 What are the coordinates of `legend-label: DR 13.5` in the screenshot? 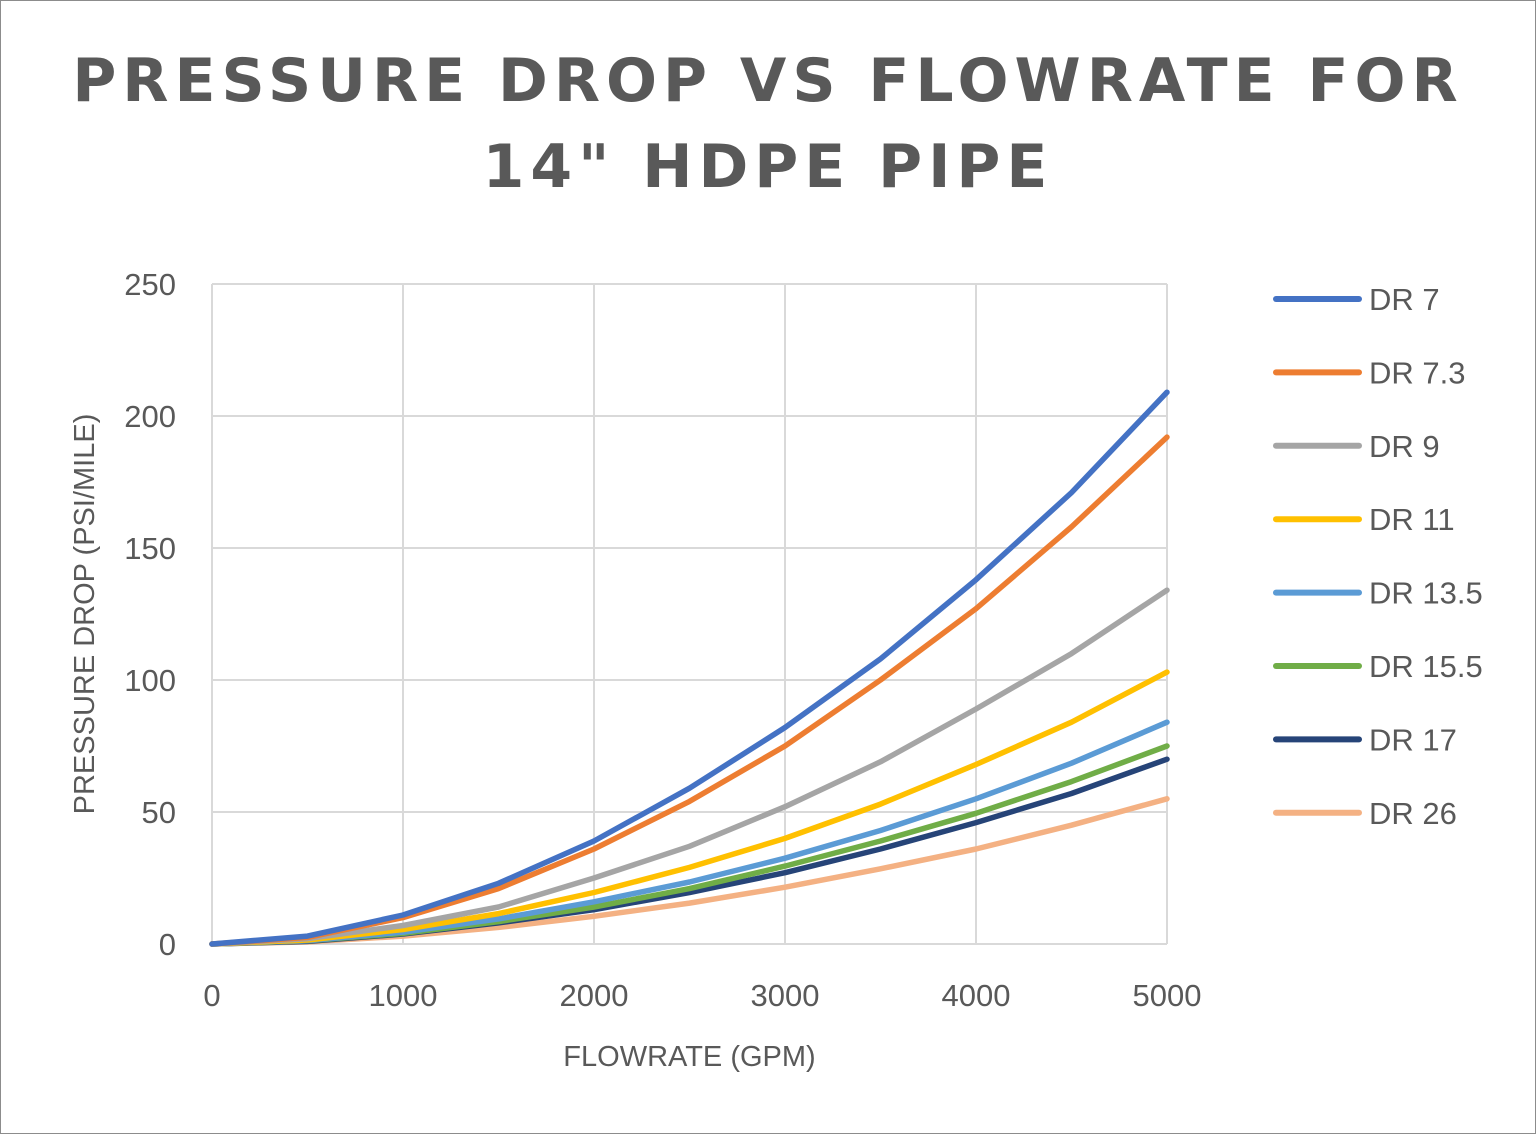 It's located at (1426, 593).